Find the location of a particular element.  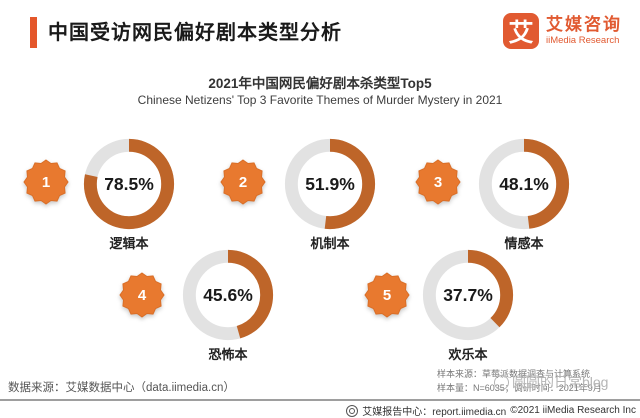

donut-value: 51.9% is located at coordinates (330, 183).